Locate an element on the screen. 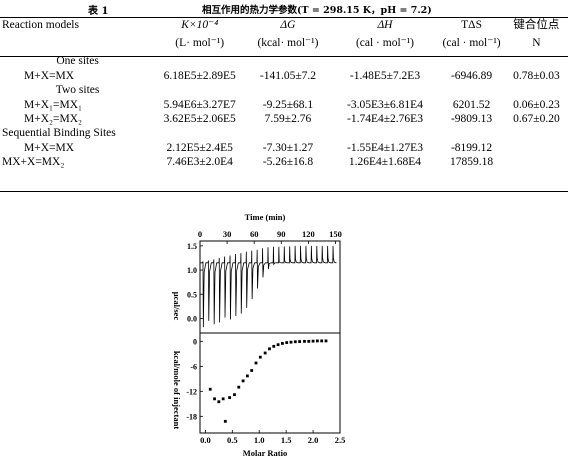  table-cell: -6946.89 is located at coordinates (471, 75).